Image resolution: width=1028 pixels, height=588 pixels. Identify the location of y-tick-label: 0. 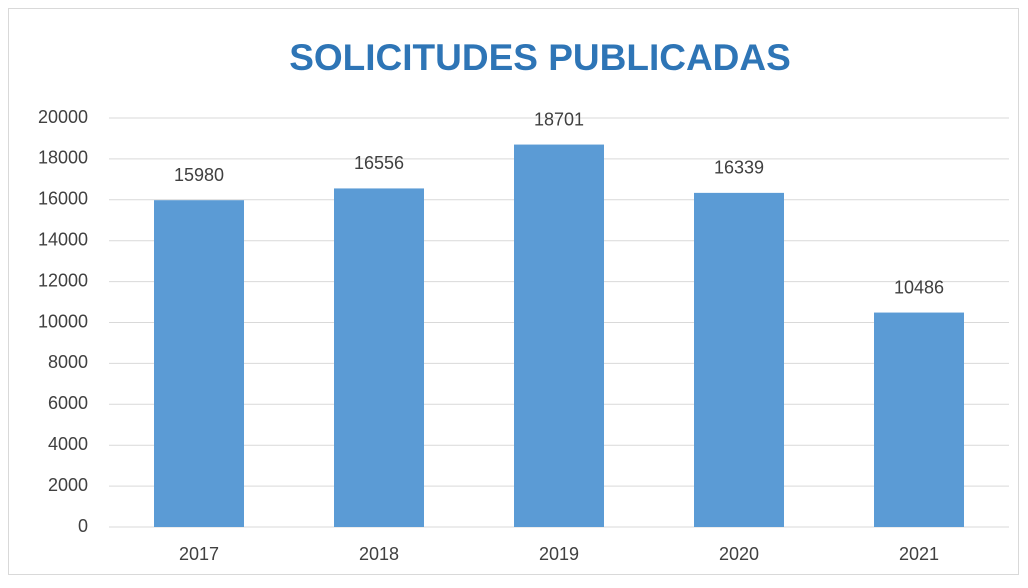
(83, 526).